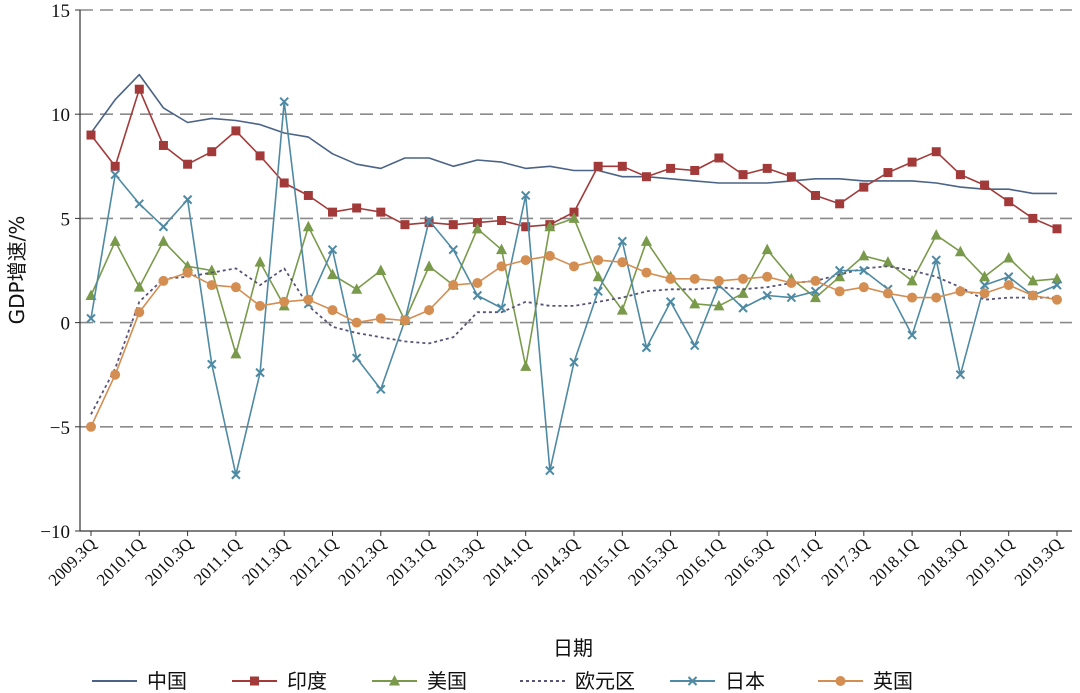  I want to click on legend-label: 欧元区, so click(605, 681).